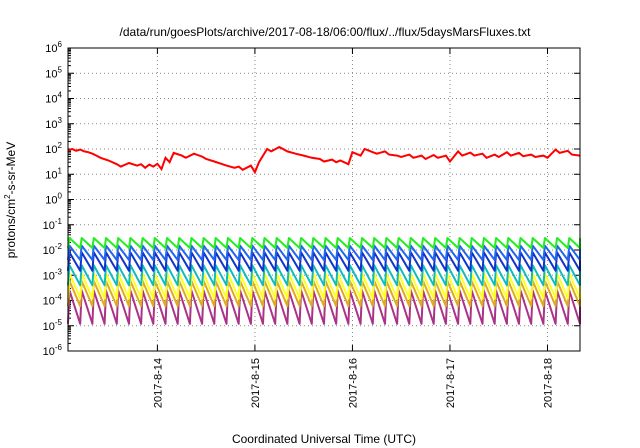  Describe the element at coordinates (7, 196) in the screenshot. I see `y-axis-label-sup: 2` at that location.